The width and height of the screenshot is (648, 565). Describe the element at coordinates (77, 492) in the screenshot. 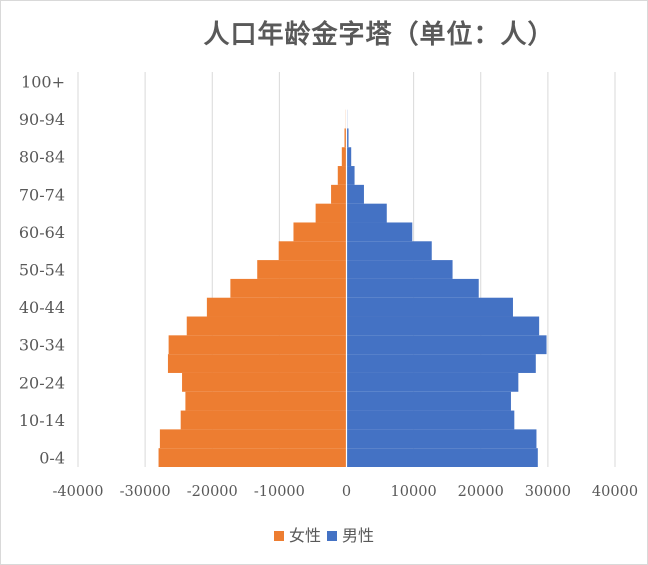

I see `x-tick-label: -40000` at that location.